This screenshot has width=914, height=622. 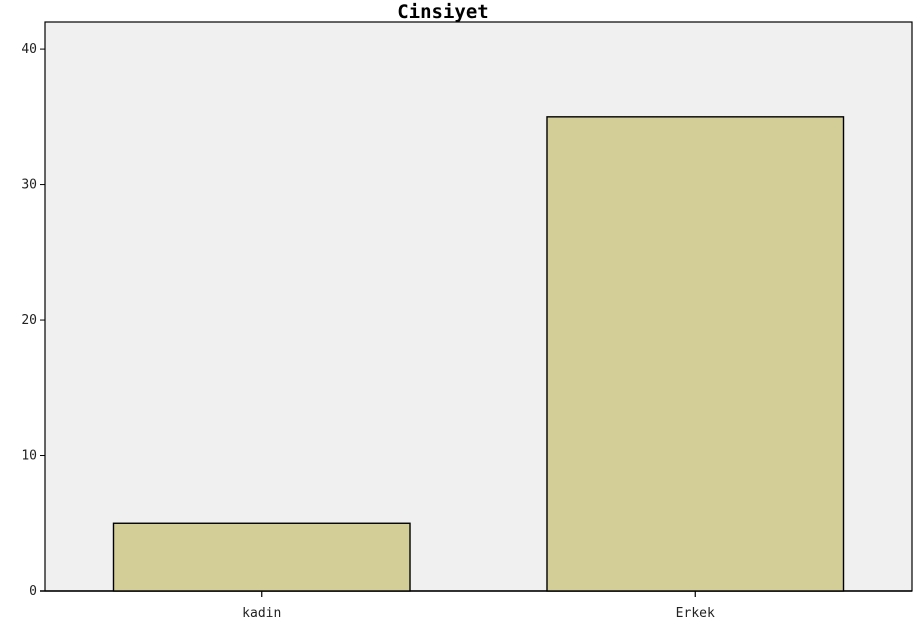 What do you see at coordinates (261, 557) in the screenshot?
I see `bar-kadin` at bounding box center [261, 557].